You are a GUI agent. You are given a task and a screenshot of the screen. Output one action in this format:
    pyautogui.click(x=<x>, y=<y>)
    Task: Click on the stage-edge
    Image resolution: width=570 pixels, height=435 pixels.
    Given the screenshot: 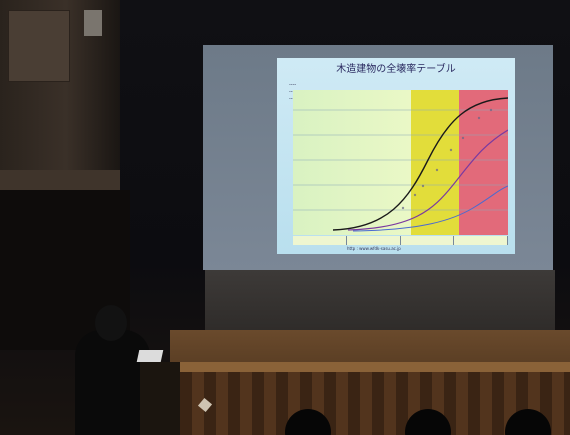 What is the action you would take?
    pyautogui.click(x=370, y=367)
    